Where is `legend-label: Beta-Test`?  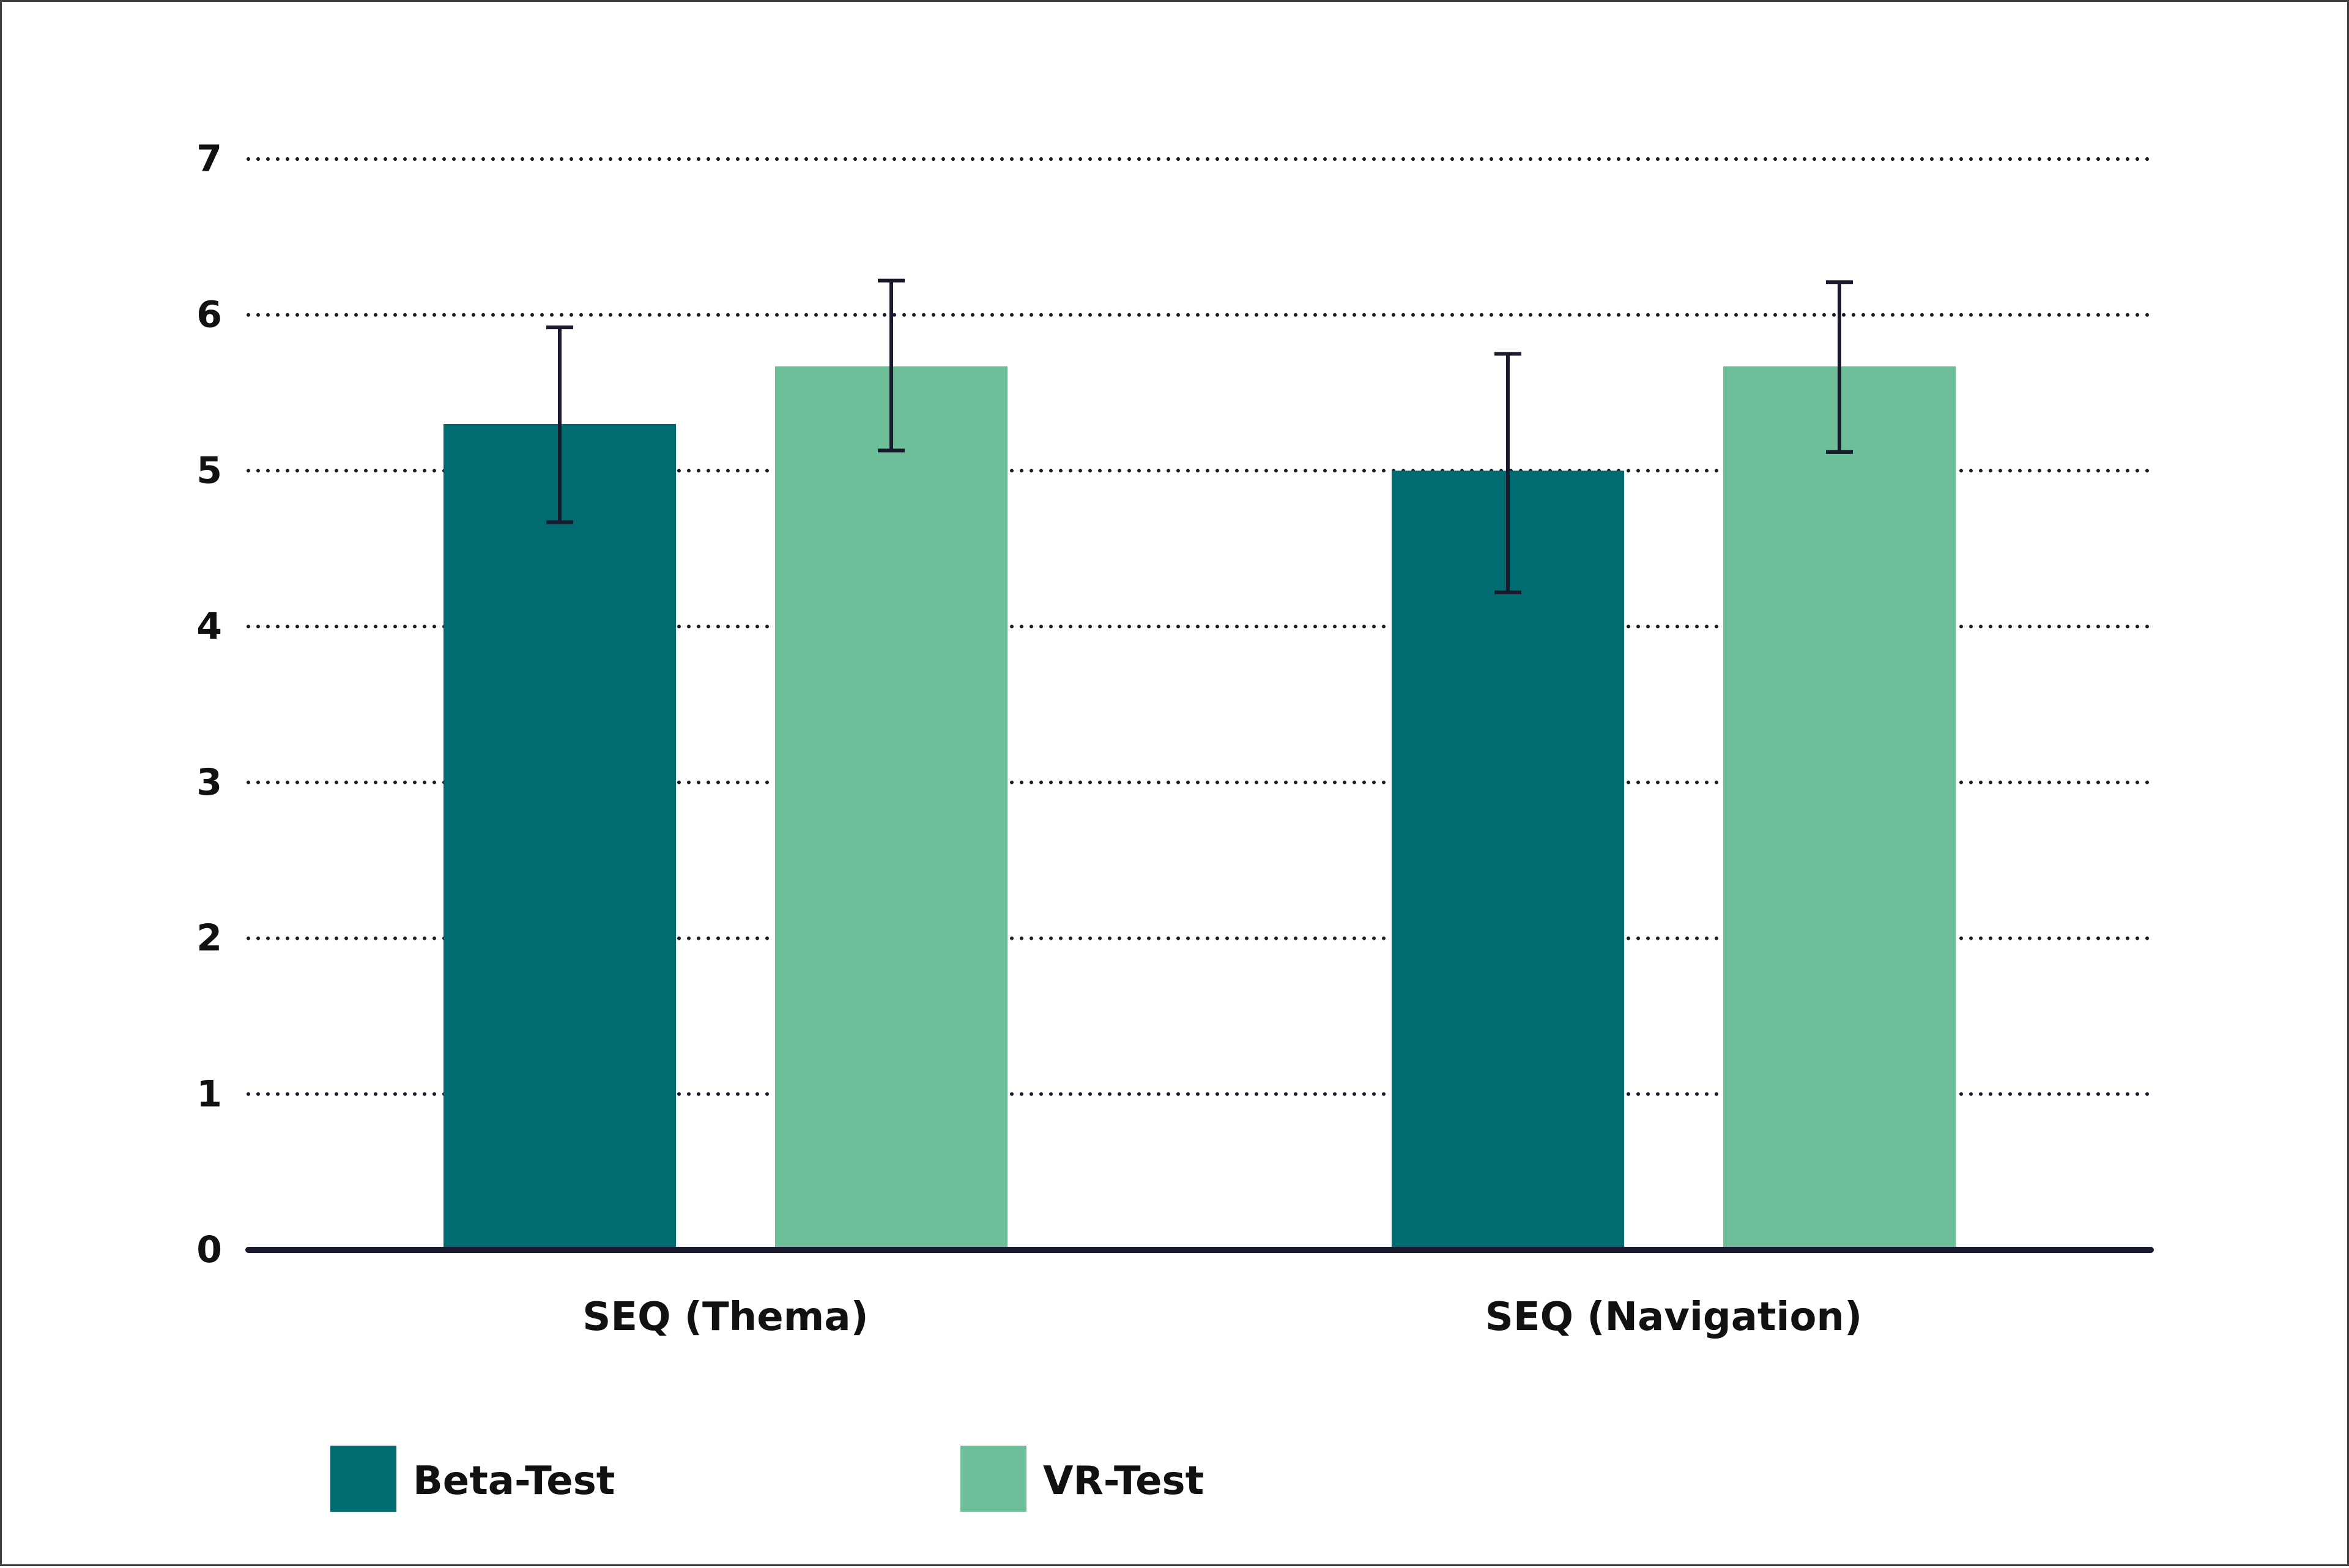
legend-label: Beta-Test is located at coordinates (514, 1481).